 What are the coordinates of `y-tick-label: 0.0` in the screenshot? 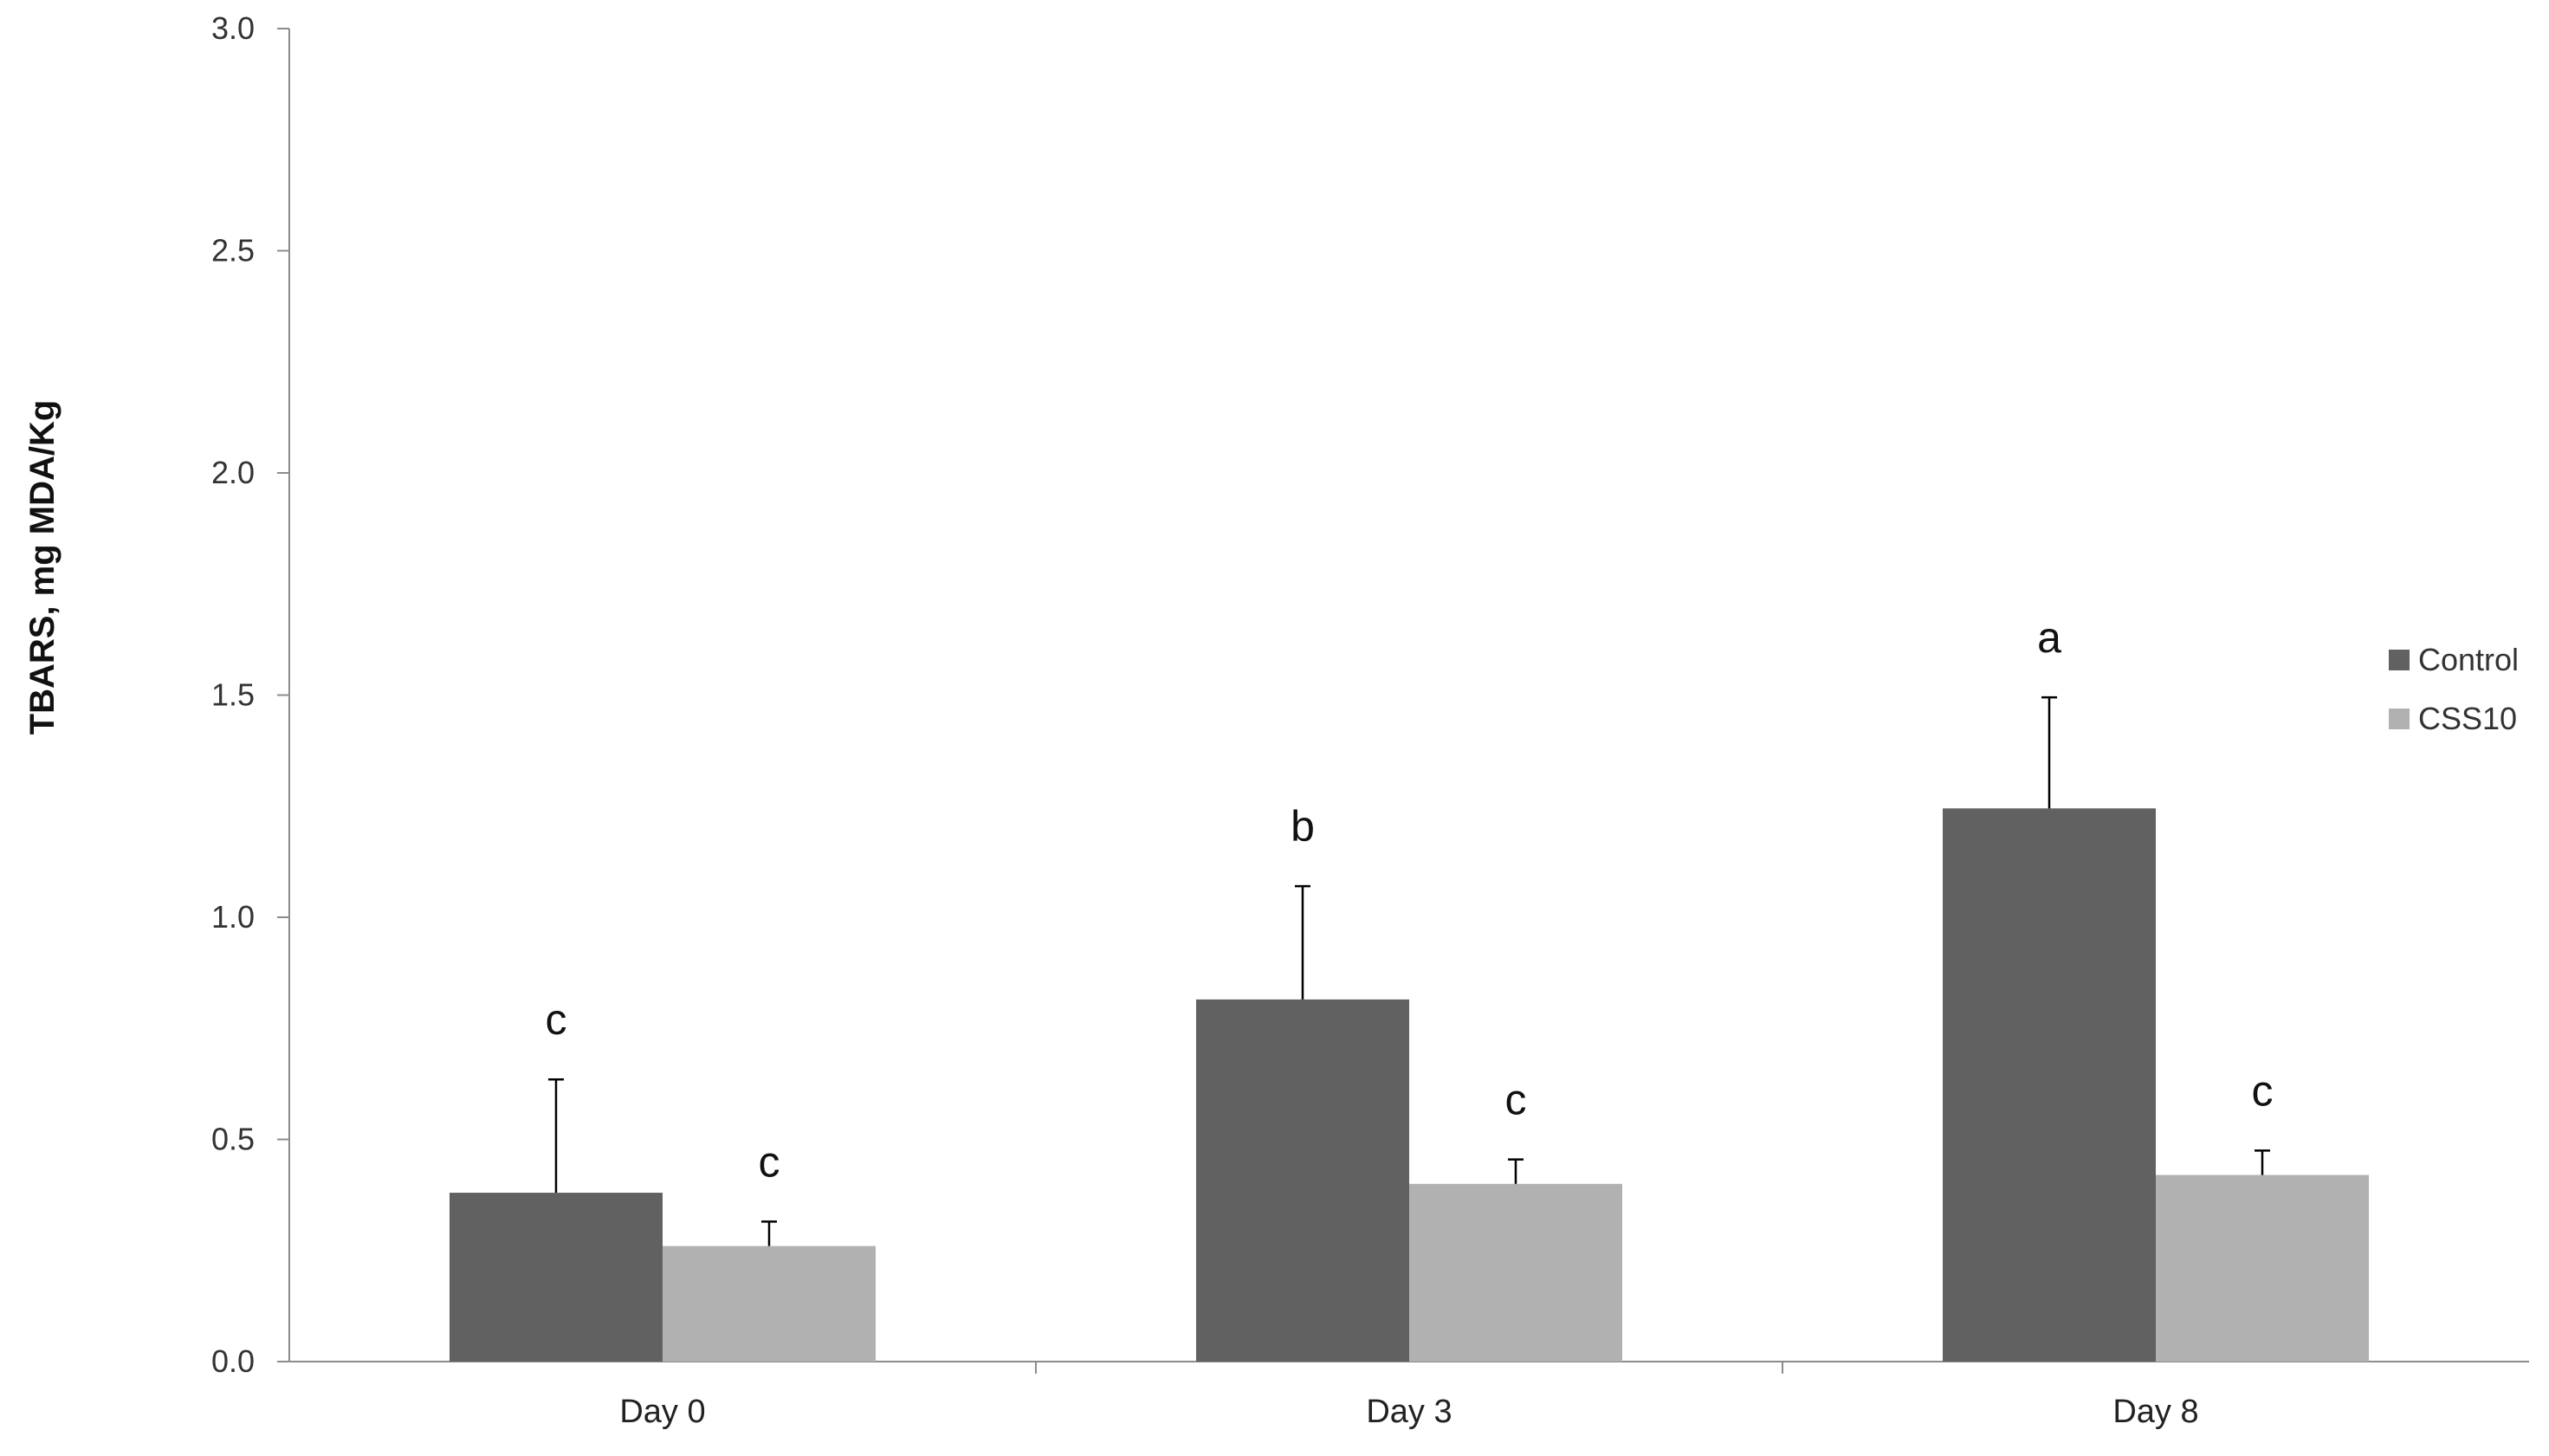 It's located at (233, 1361).